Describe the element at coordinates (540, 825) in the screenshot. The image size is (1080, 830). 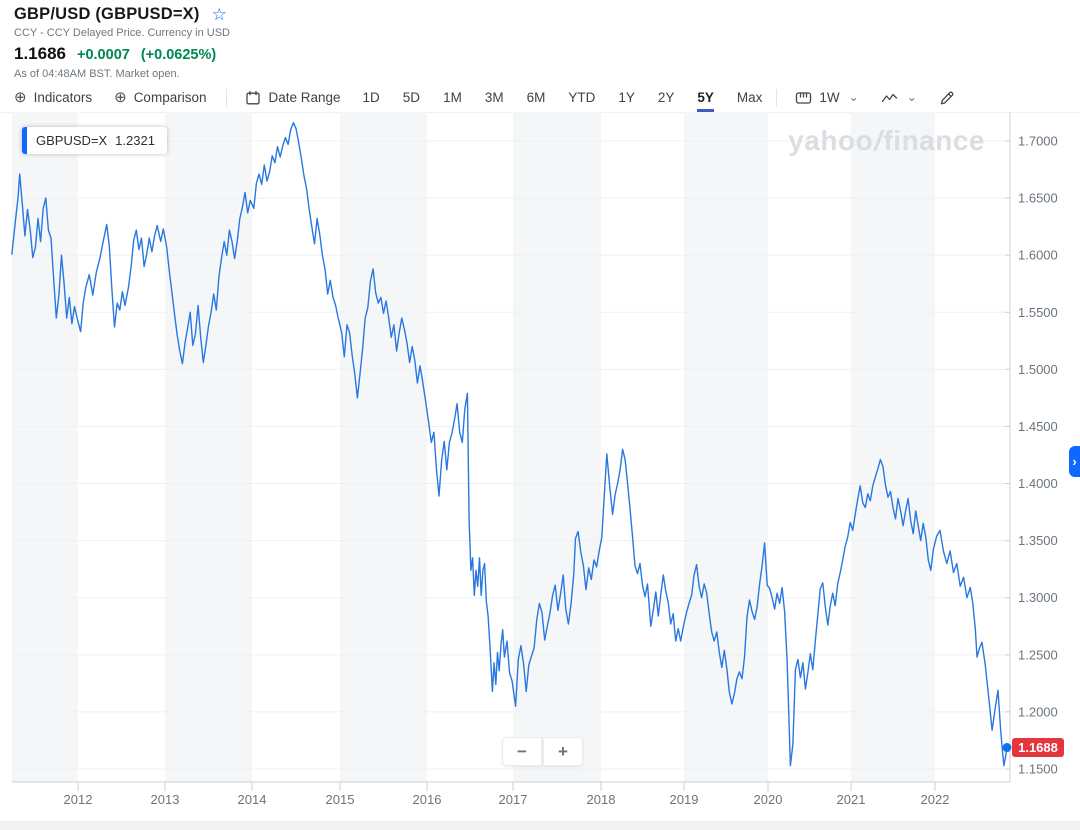
I see `page-bottom-strip` at that location.